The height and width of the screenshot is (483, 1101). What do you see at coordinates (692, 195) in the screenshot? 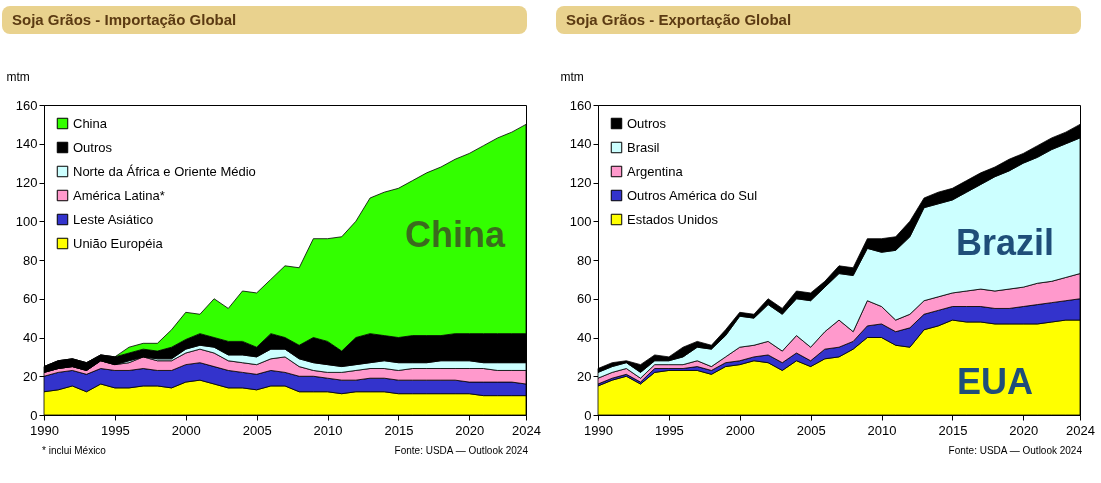
I see `legend-label: Outros América do Sul` at bounding box center [692, 195].